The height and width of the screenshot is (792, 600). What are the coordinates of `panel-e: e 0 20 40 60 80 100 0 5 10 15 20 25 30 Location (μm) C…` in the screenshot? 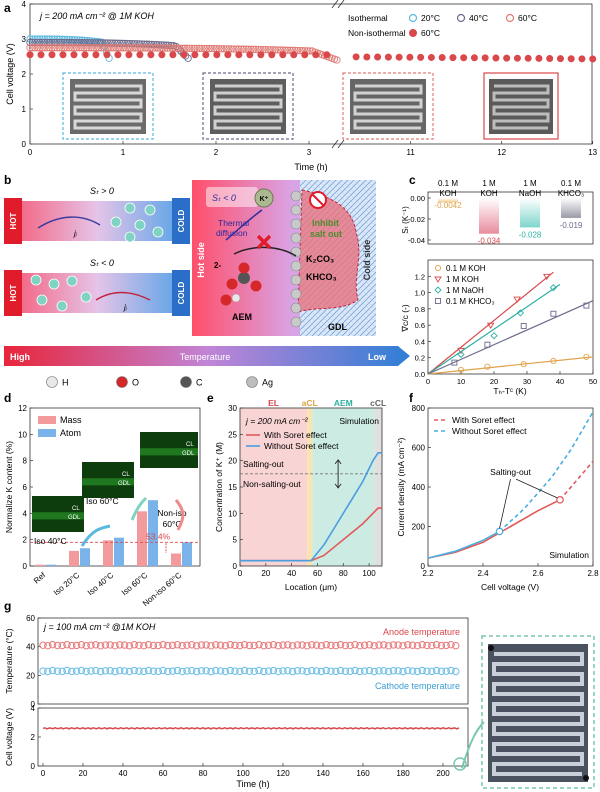 It's located at (296, 491).